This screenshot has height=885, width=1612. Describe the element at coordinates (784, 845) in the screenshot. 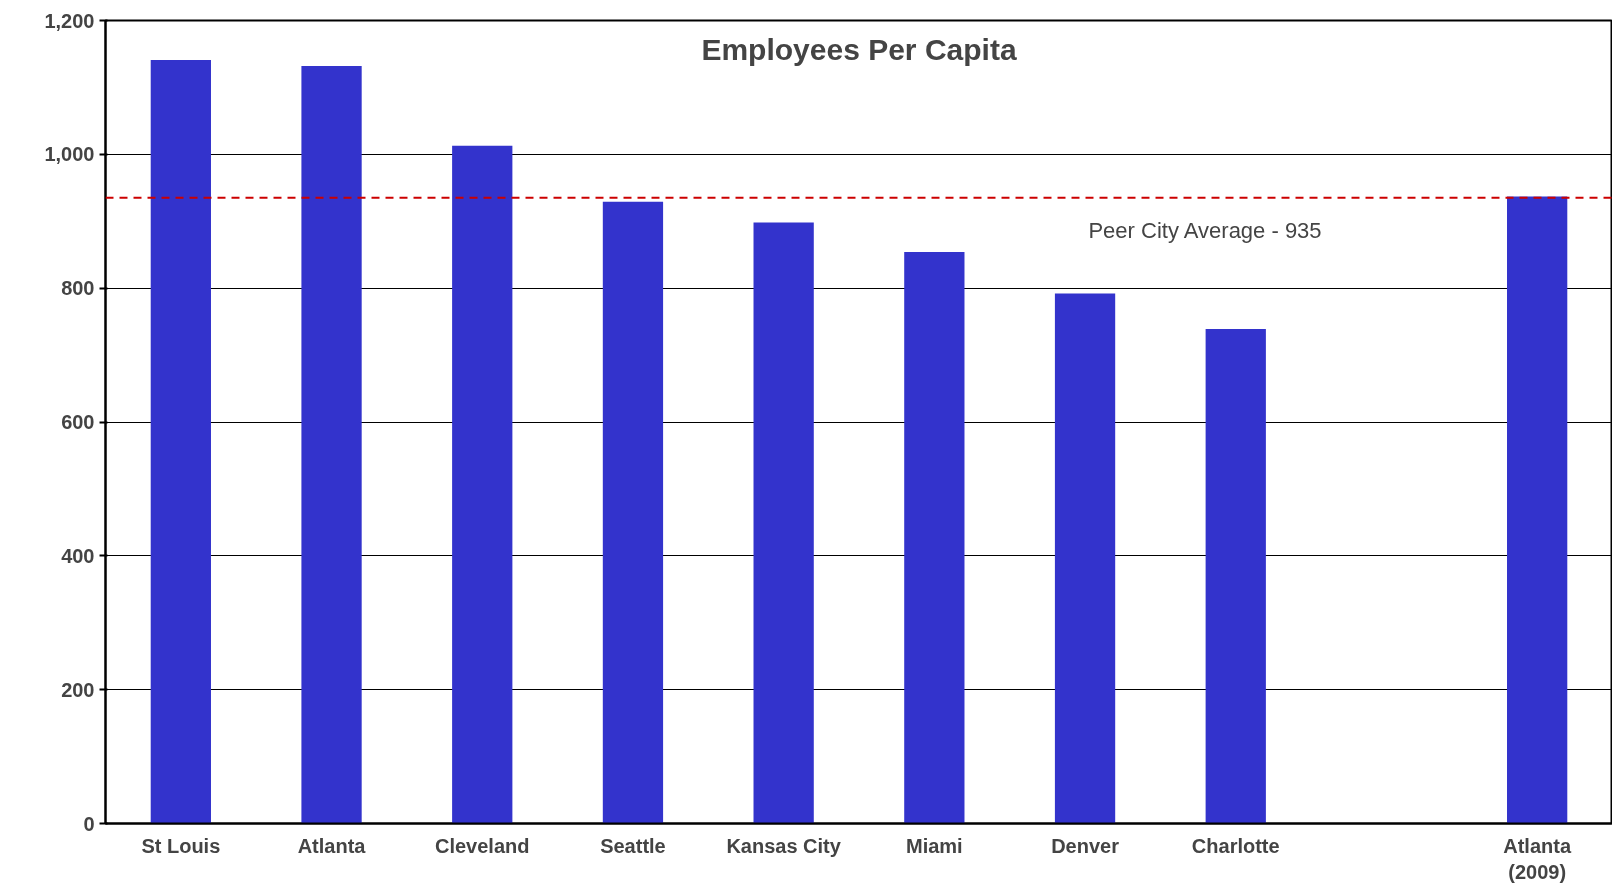

I see `x-tick-label: Kansas City` at that location.